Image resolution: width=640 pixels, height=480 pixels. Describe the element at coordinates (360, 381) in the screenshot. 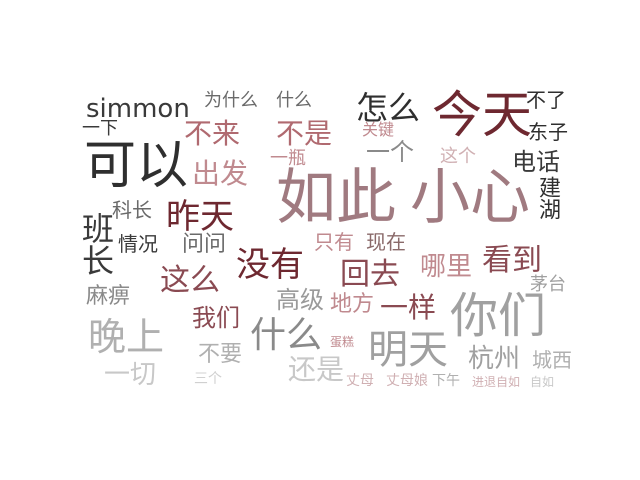

I see `word-zhang-mu: 丈母` at that location.